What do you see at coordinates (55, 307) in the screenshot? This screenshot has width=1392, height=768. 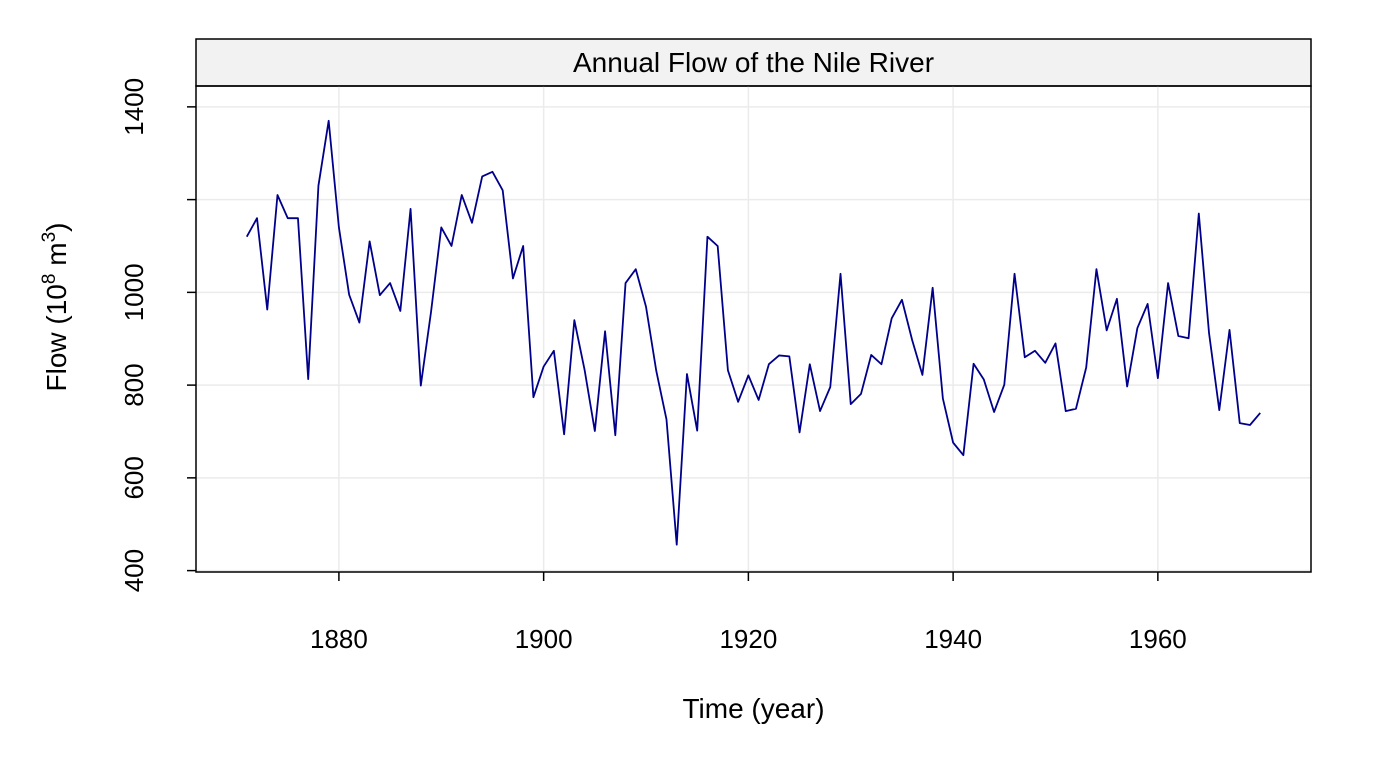 I see `y-axis-label: Flow (108 m3)` at bounding box center [55, 307].